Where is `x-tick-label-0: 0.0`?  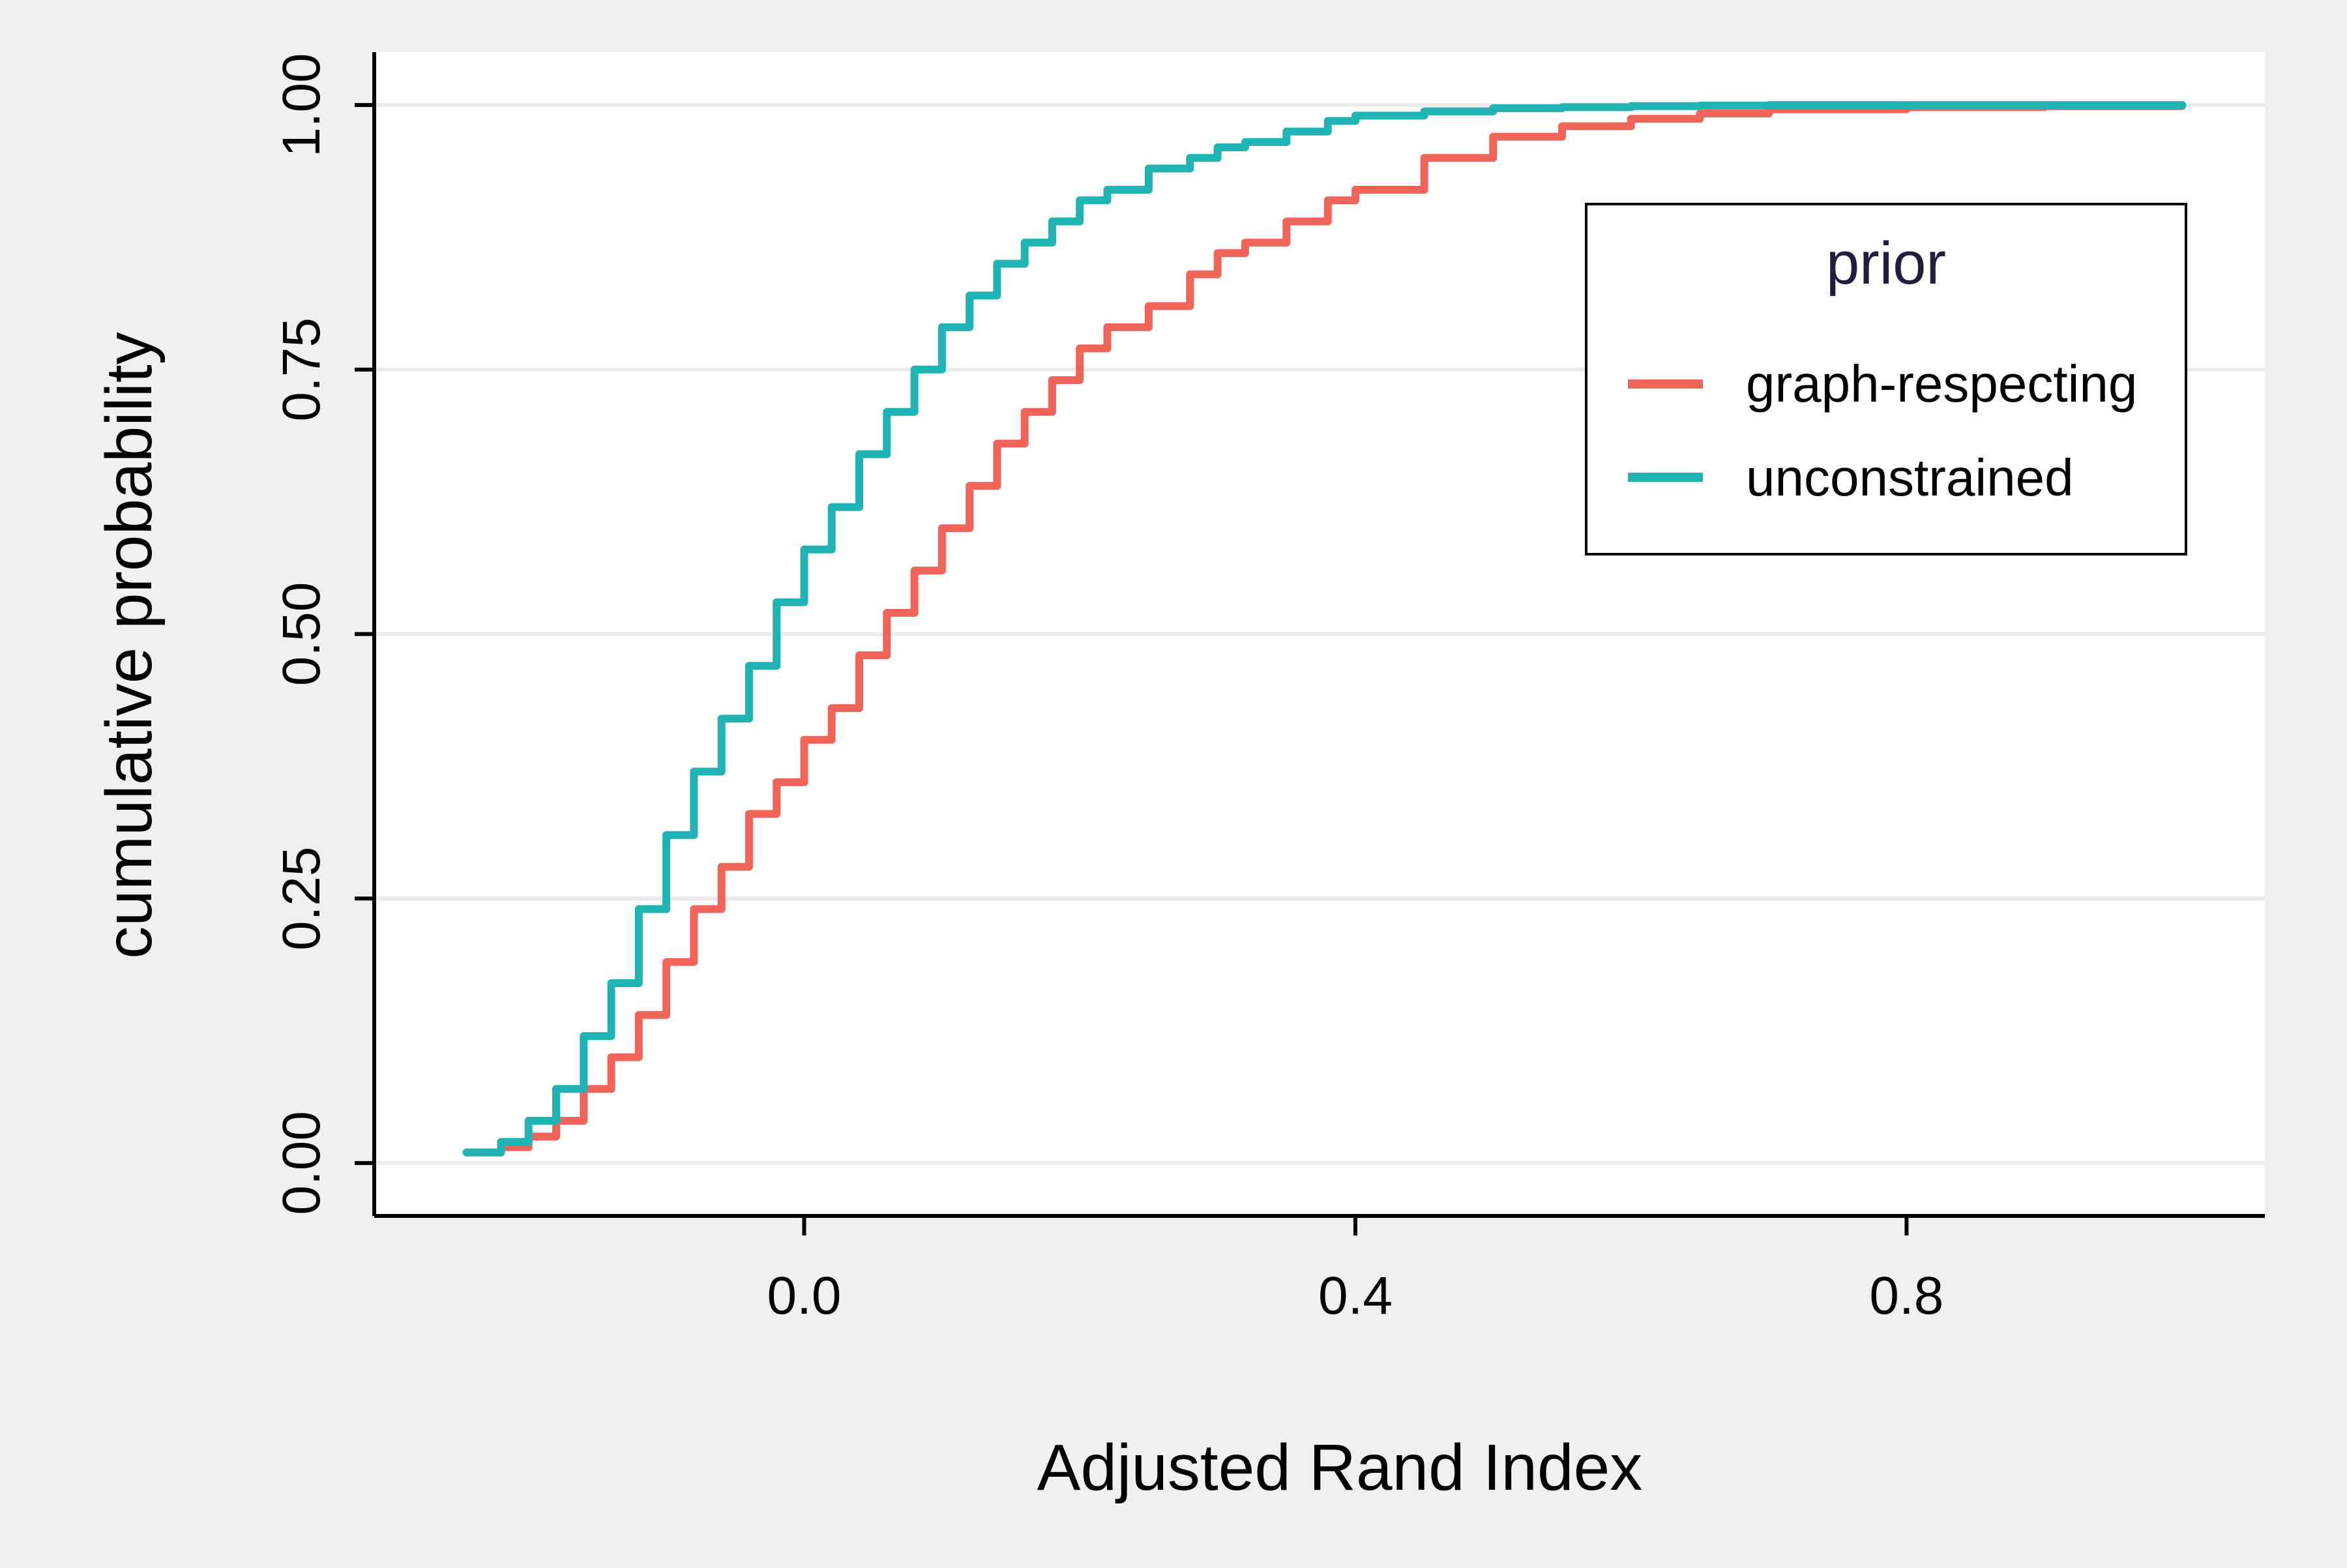
x-tick-label-0: 0.0 is located at coordinates (804, 1296).